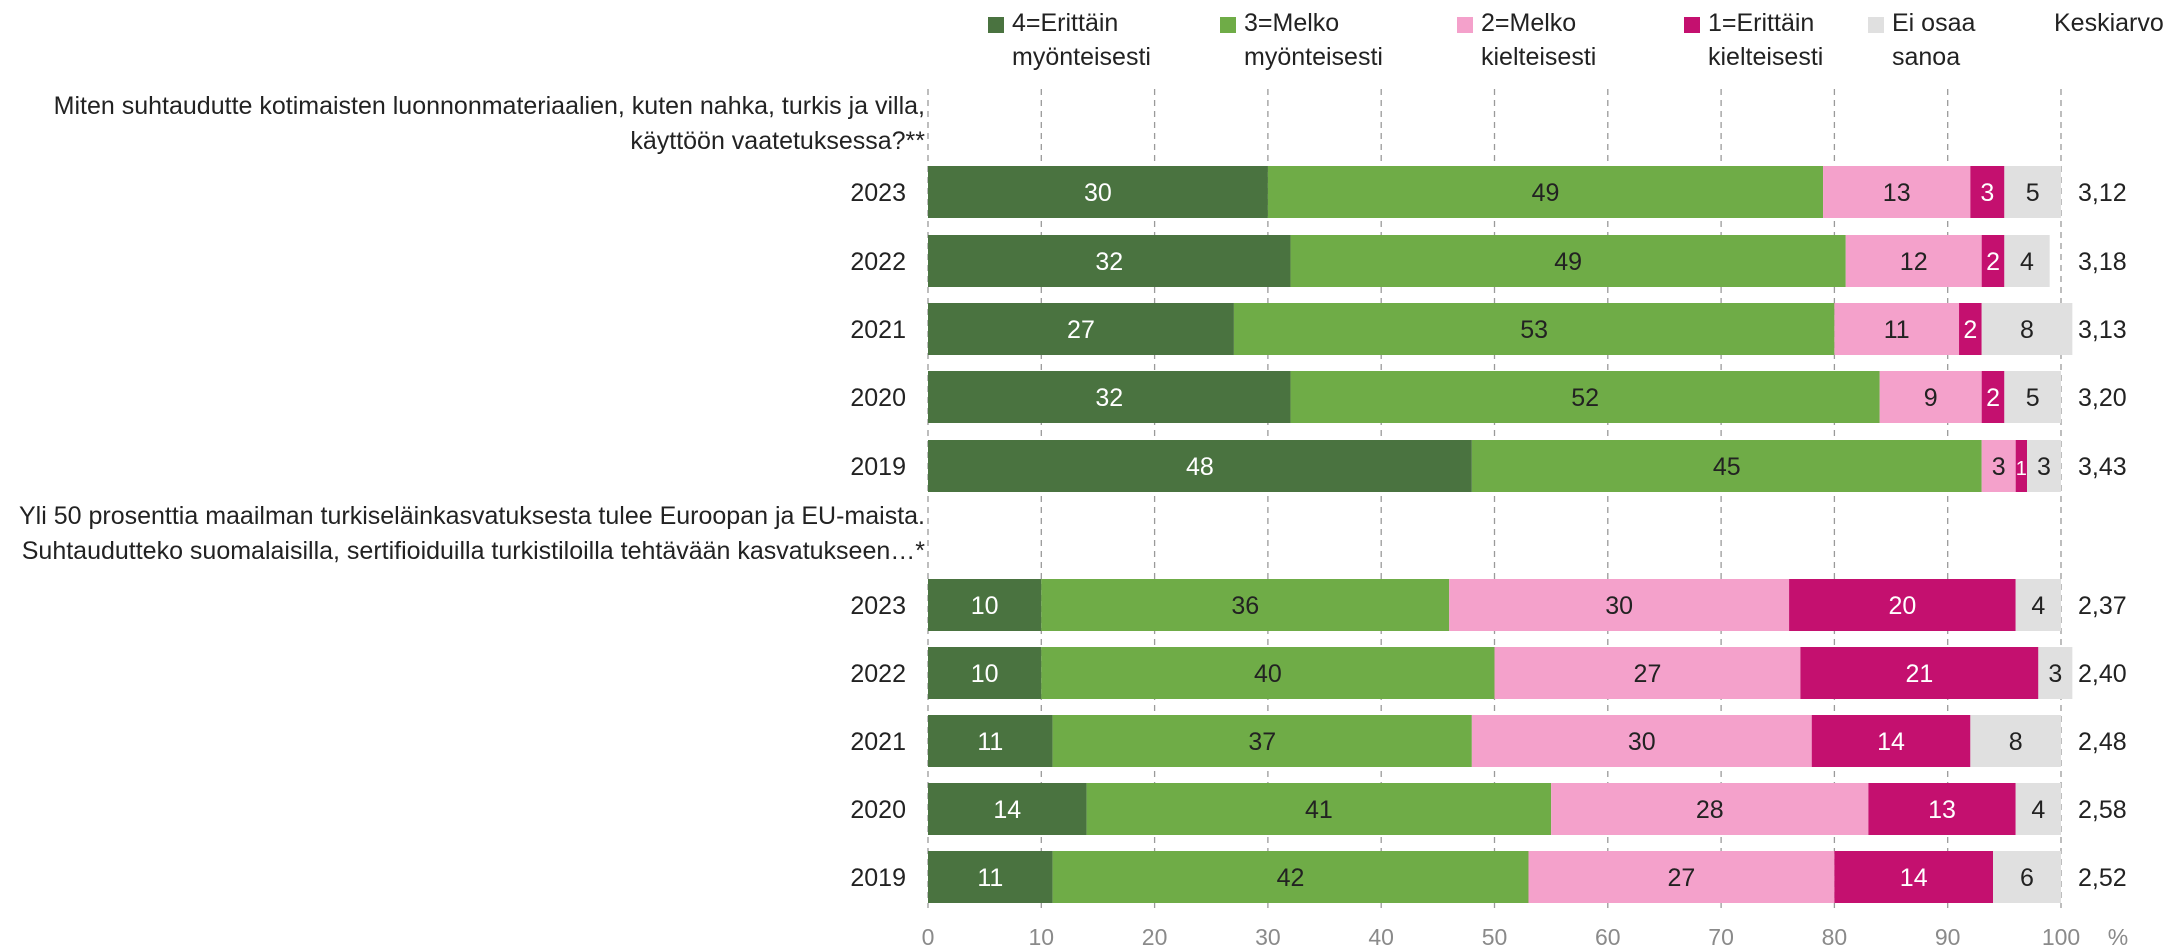  I want to click on data-label: 9, so click(1931, 398).